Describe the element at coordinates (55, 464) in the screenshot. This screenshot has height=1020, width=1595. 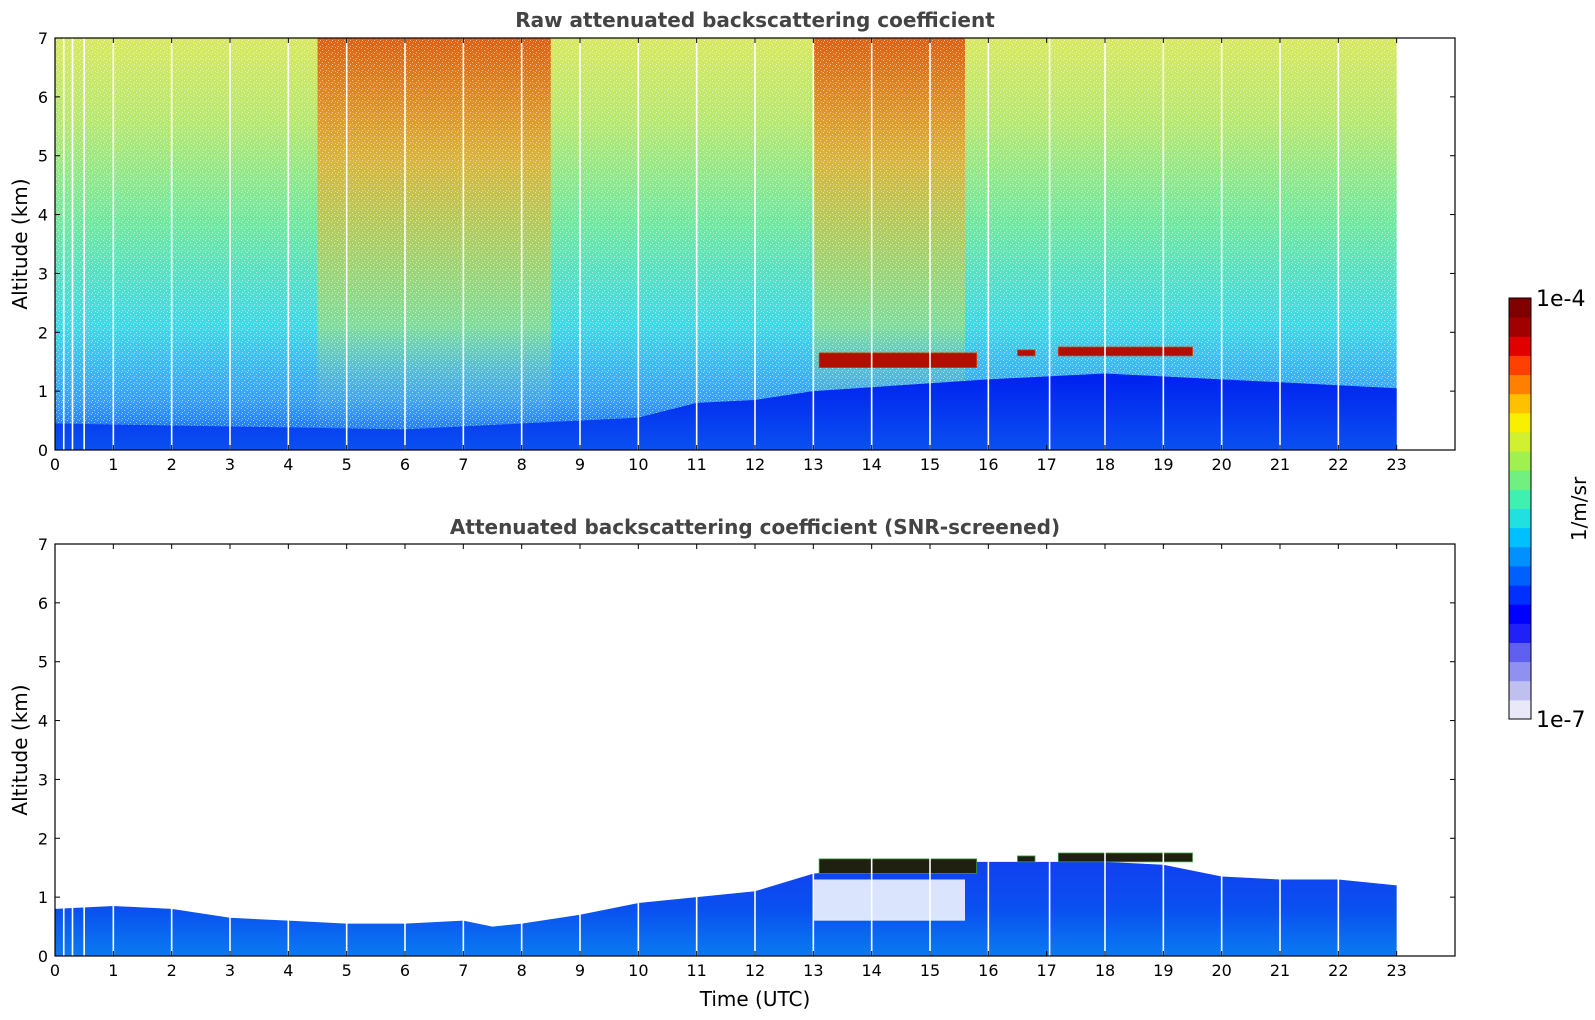
I see `top-x-tick-label: 0` at that location.